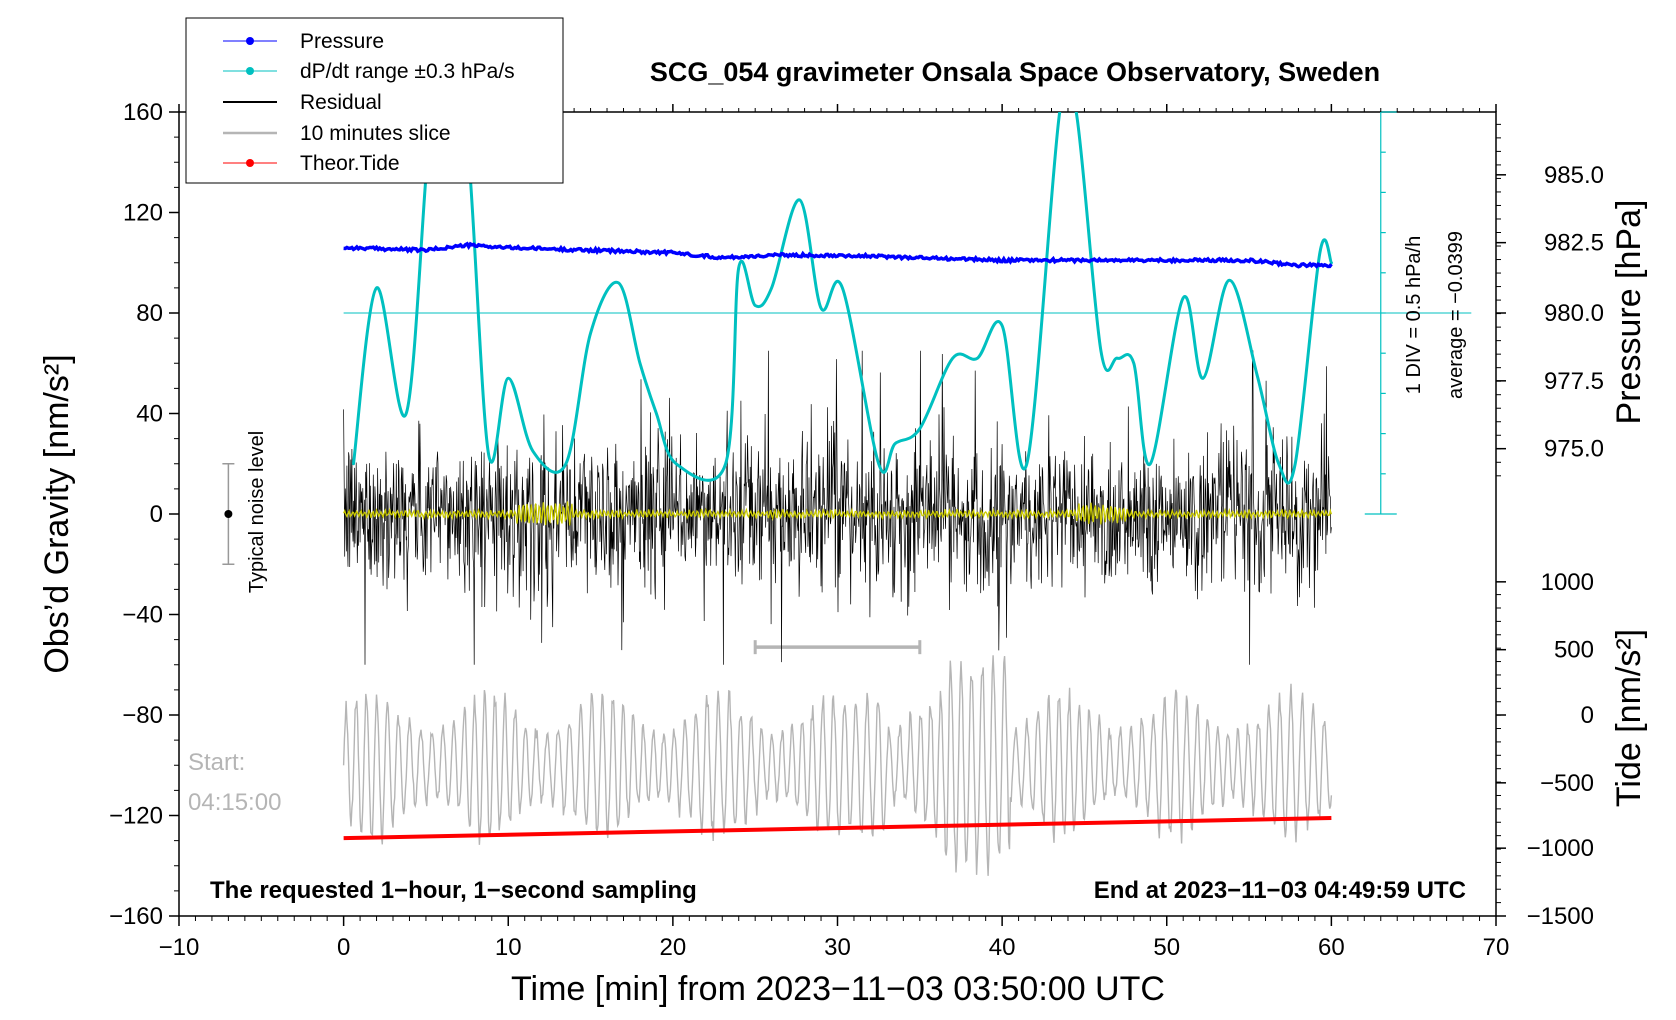 The image size is (1676, 1020). What do you see at coordinates (1629, 312) in the screenshot?
I see `pressure-axis-title: Pressure [hPa]` at bounding box center [1629, 312].